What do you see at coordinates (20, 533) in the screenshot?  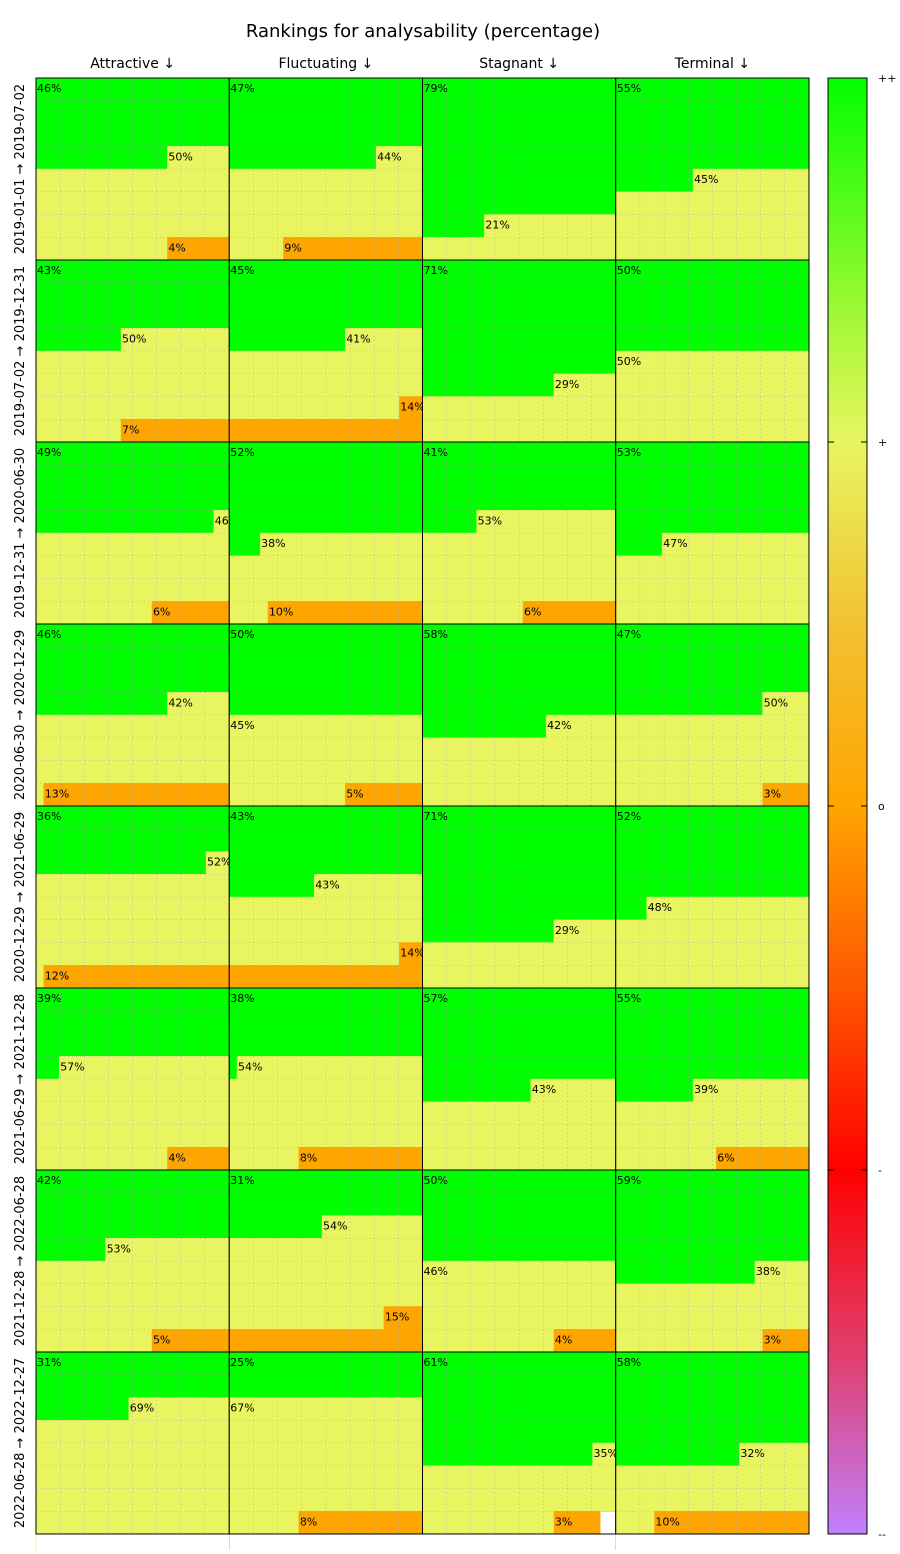 I see `row-header: 2019-12-31 → 2020-06-30` at bounding box center [20, 533].